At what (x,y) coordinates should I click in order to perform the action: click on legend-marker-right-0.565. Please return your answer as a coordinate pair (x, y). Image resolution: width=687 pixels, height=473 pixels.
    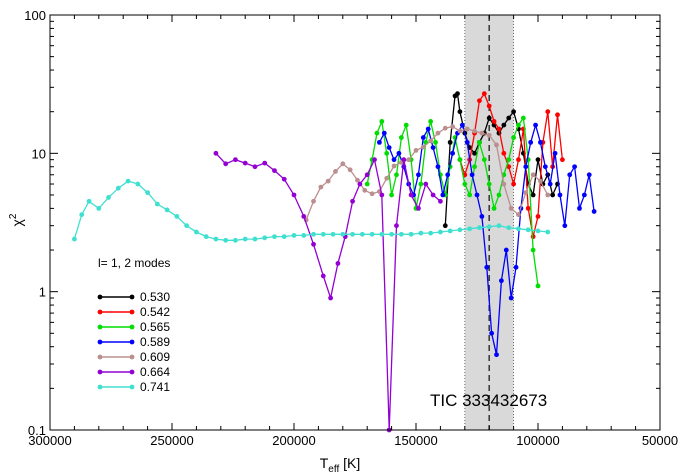
    Looking at the image, I should click on (132, 327).